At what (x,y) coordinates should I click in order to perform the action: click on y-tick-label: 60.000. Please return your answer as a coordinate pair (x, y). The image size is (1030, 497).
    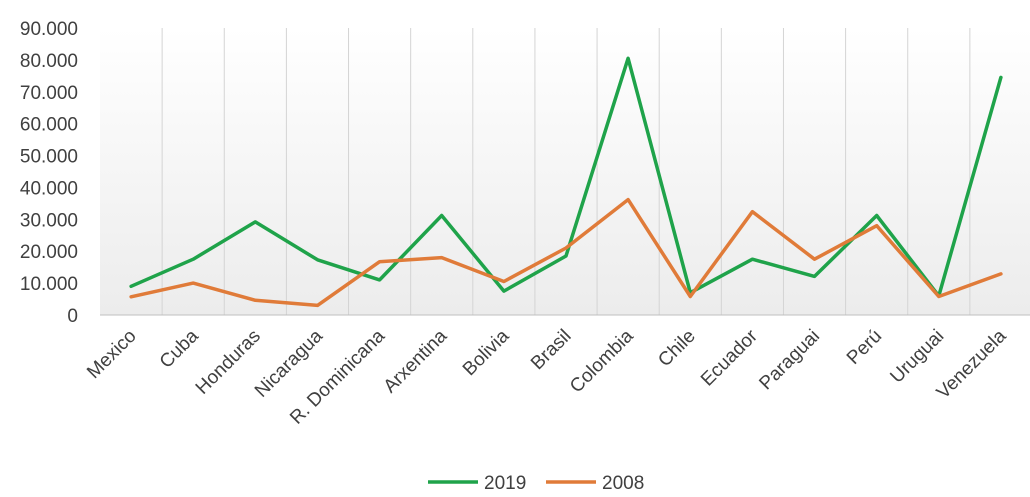
    Looking at the image, I should click on (49, 125).